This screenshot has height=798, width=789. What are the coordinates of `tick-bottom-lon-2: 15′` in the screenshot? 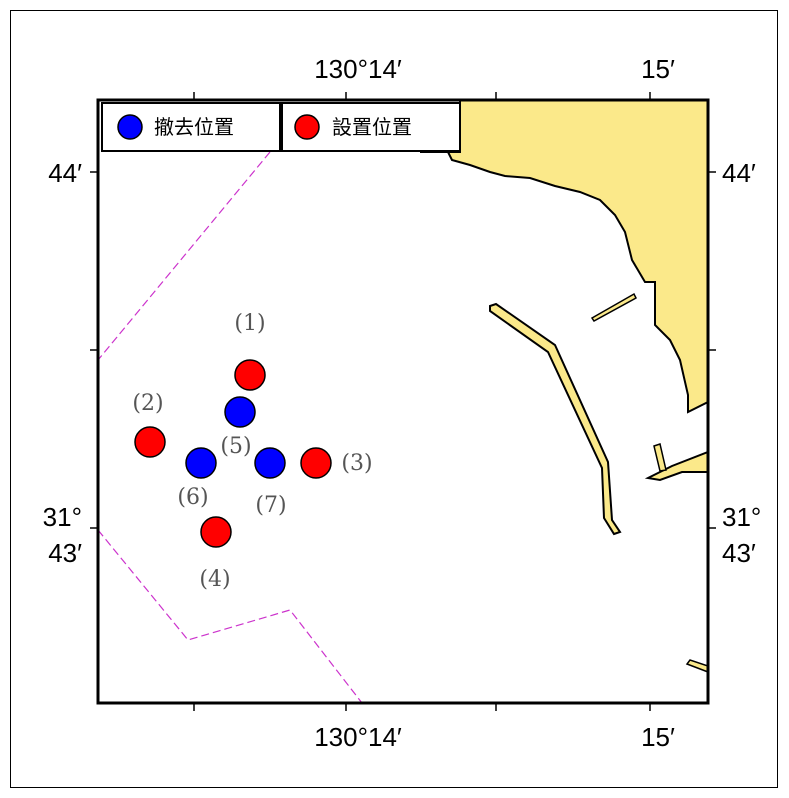 It's located at (658, 737).